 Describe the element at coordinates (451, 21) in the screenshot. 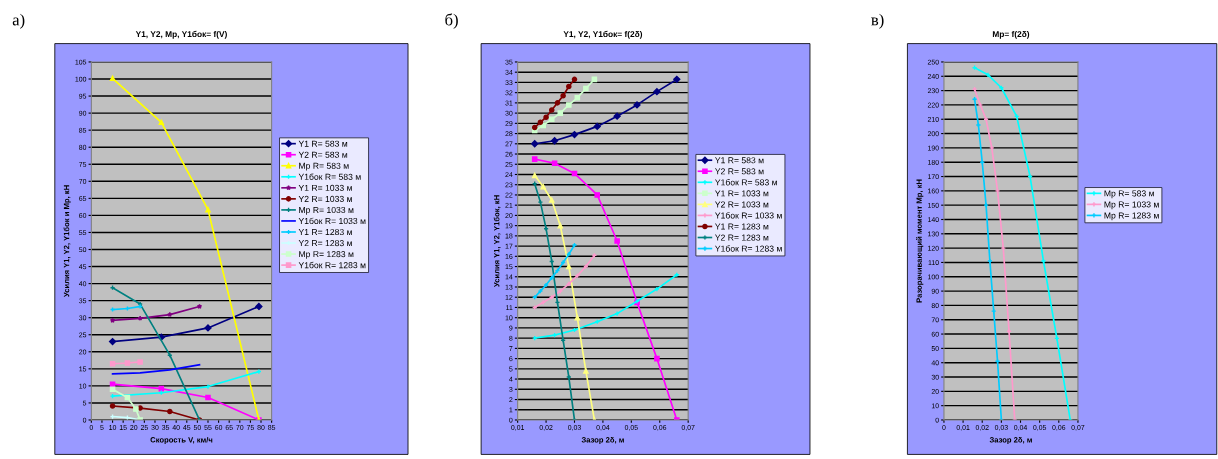

I see `text: б)` at that location.